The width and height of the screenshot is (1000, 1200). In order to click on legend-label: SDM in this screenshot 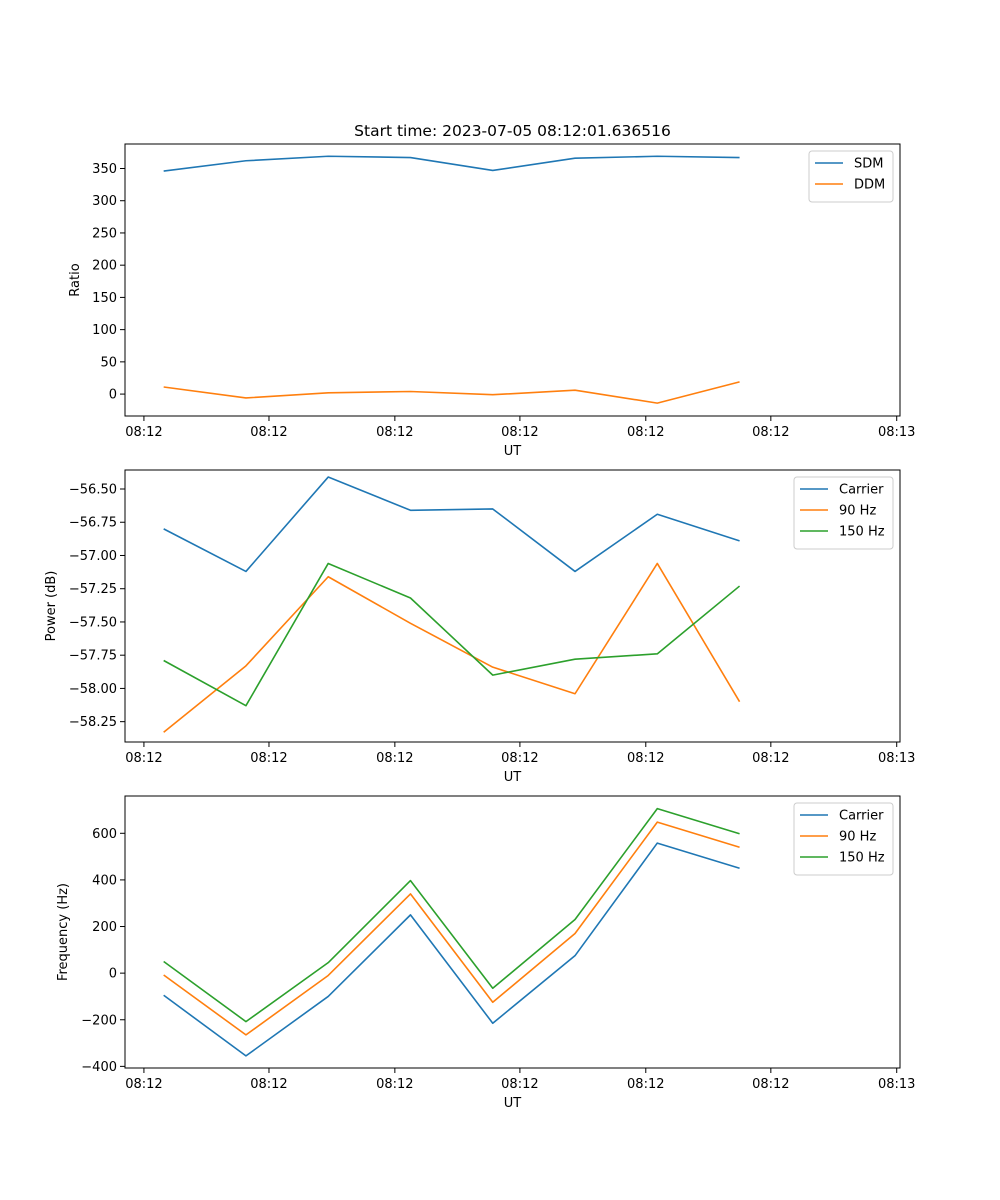, I will do `click(868, 164)`.